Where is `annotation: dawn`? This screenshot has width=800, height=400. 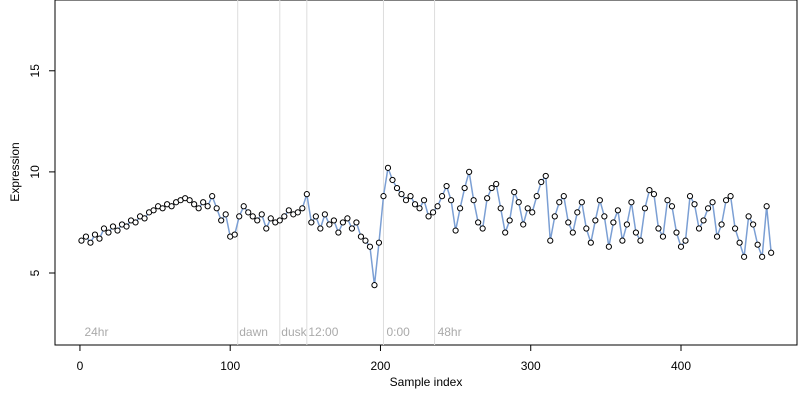
annotation: dawn is located at coordinates (253, 332).